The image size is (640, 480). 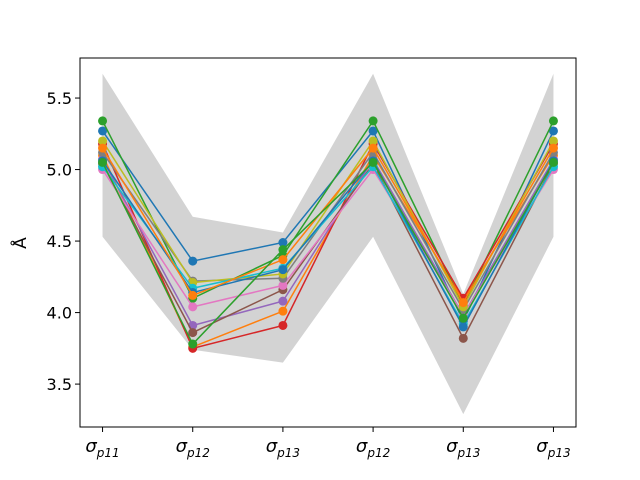 What do you see at coordinates (59, 170) in the screenshot?
I see `y-tick-label: 5.0` at bounding box center [59, 170].